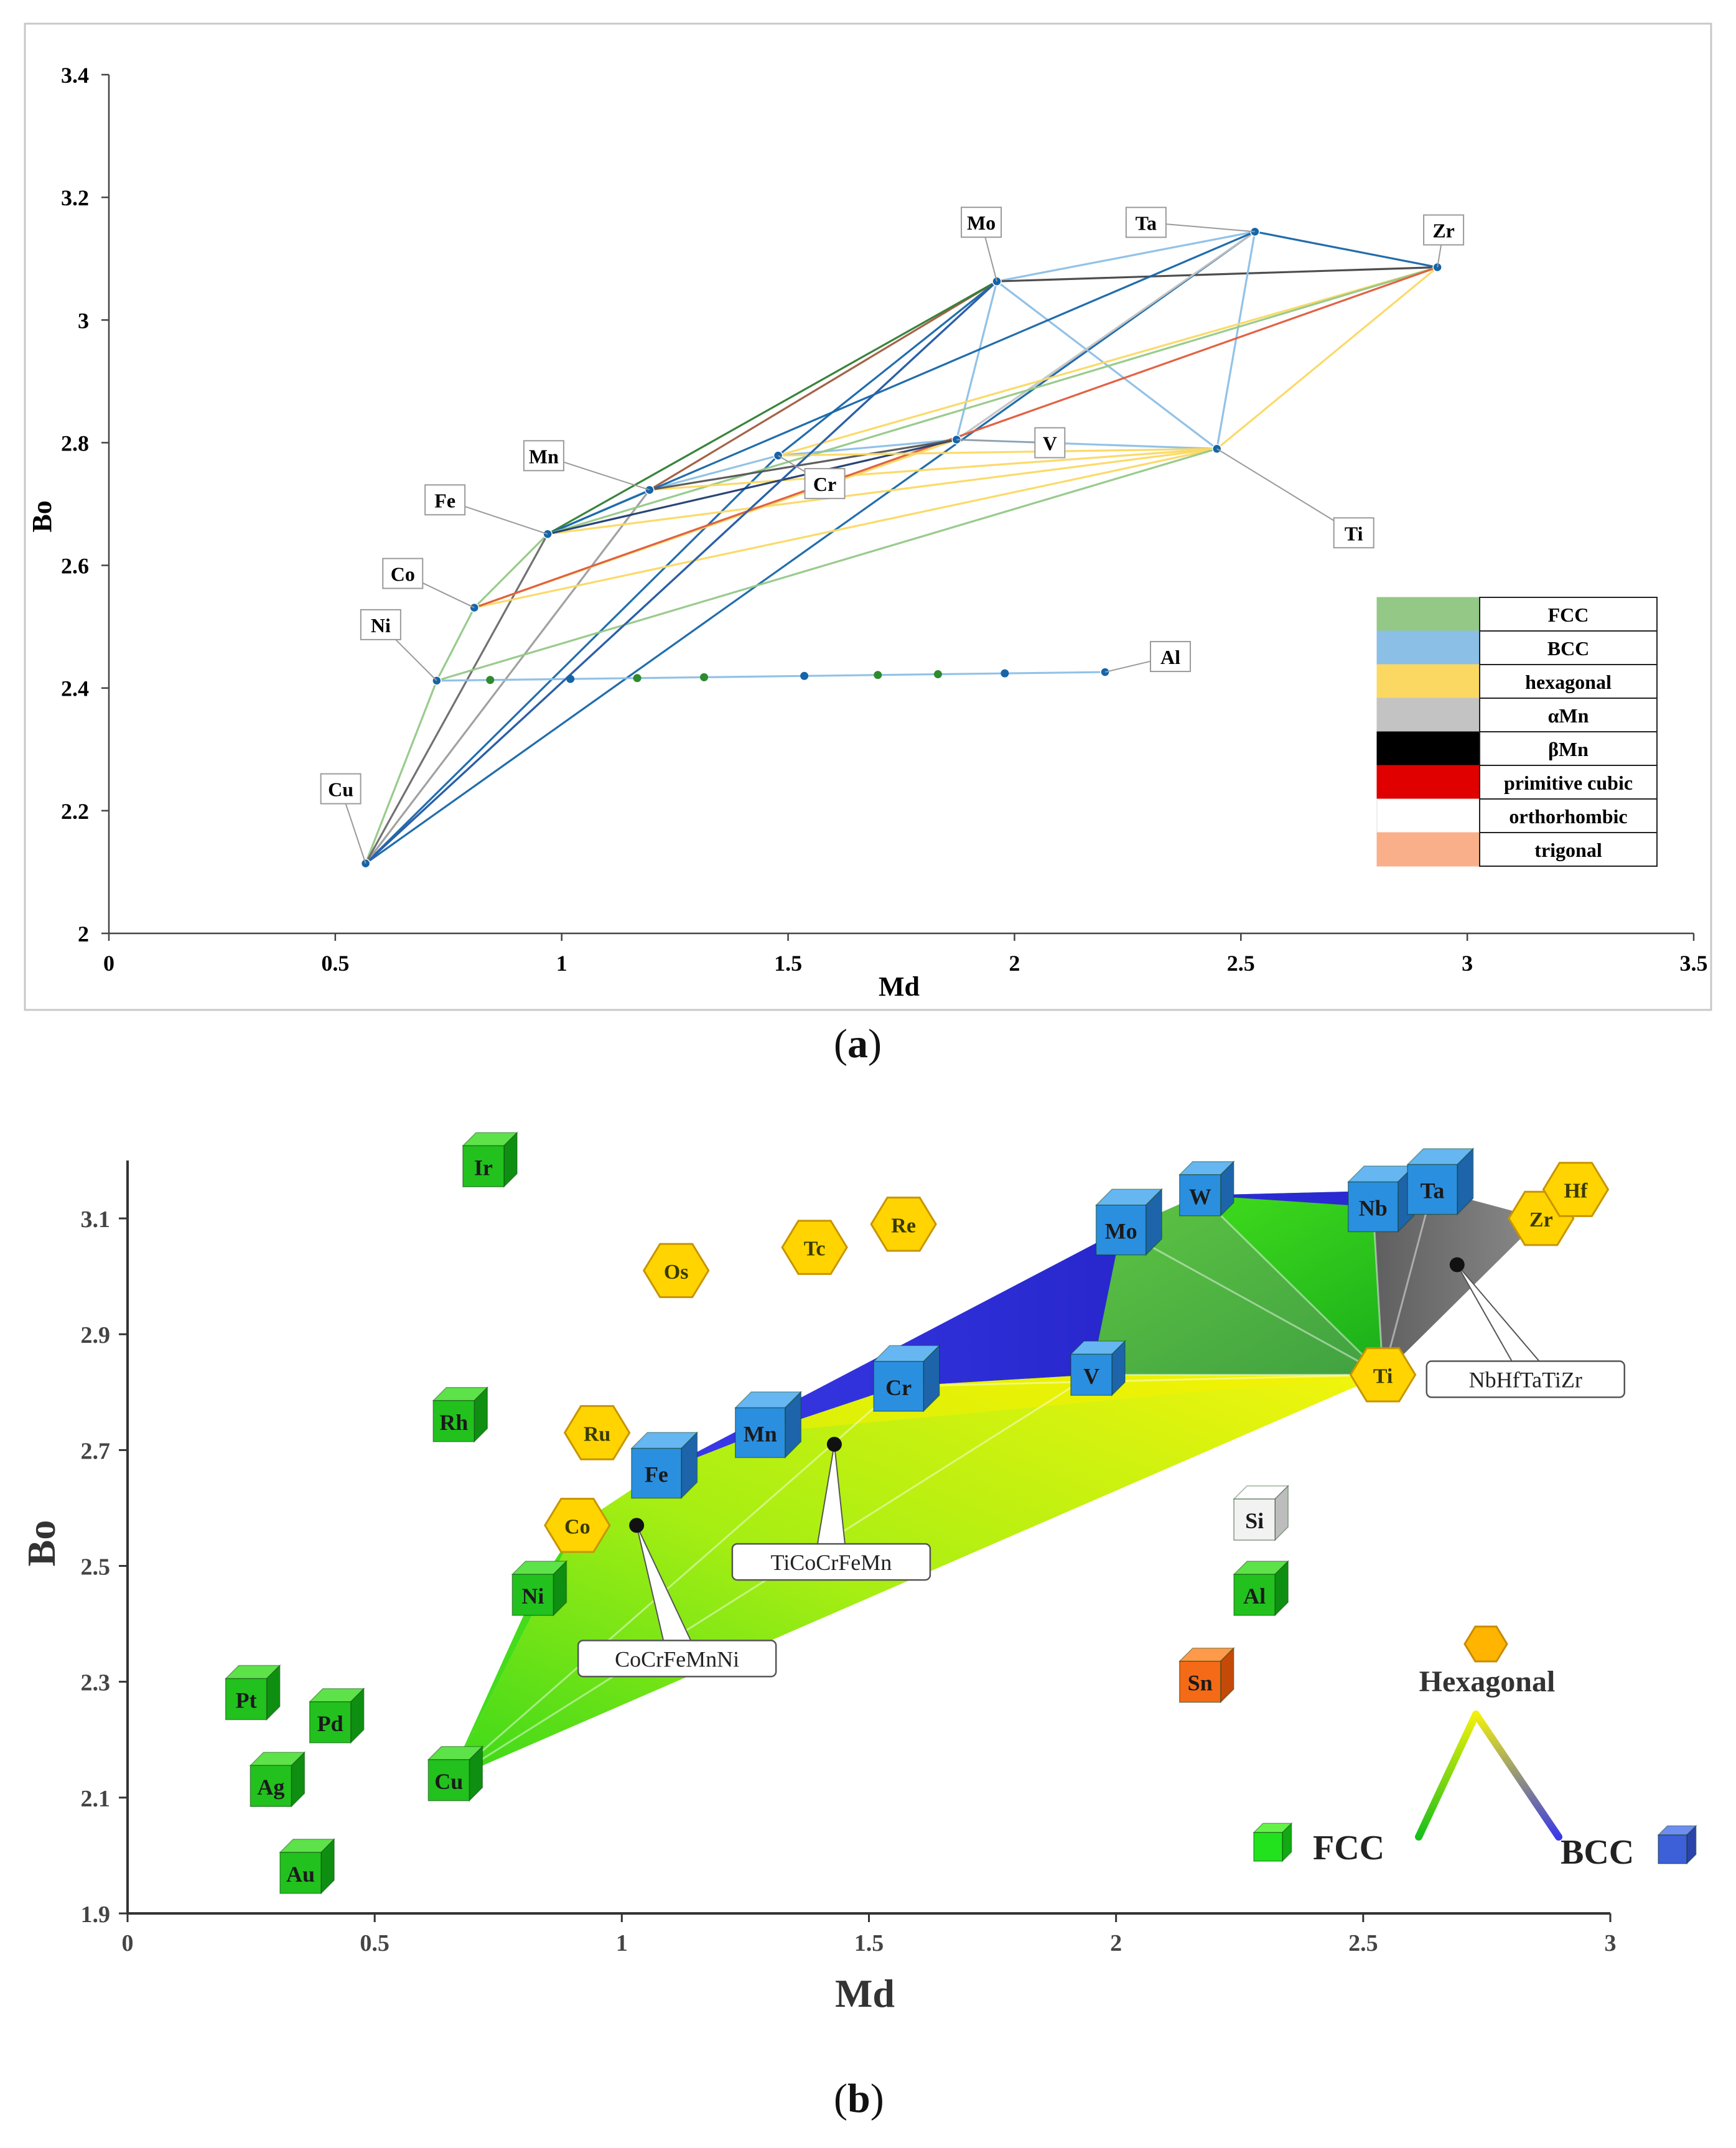 The height and width of the screenshot is (2148, 1736). What do you see at coordinates (96, 1220) in the screenshot?
I see `y-tick-label: 3.1` at bounding box center [96, 1220].